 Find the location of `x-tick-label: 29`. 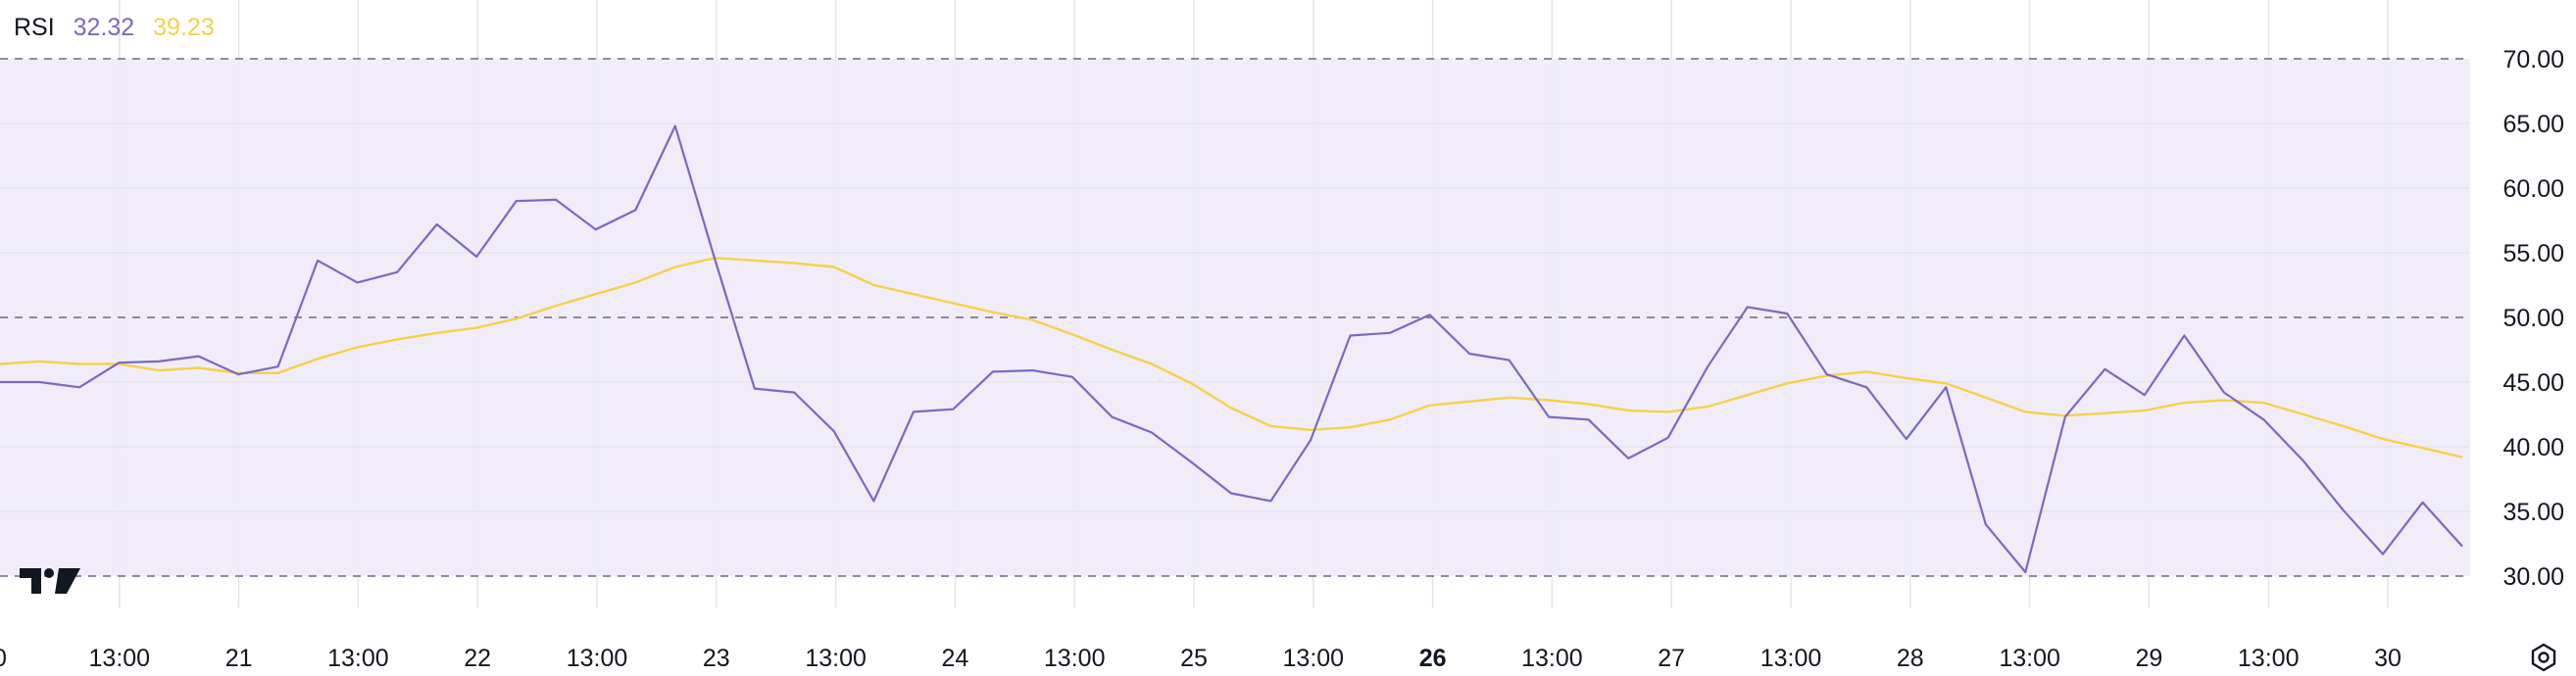

x-tick-label: 29 is located at coordinates (2148, 658).